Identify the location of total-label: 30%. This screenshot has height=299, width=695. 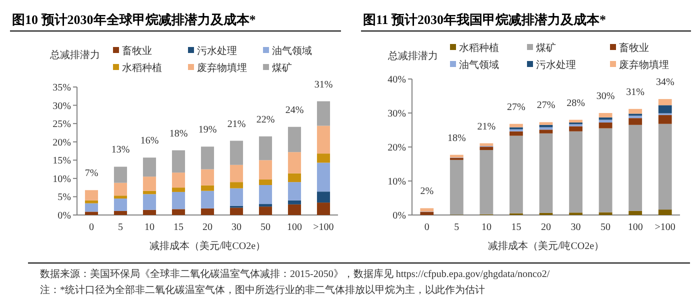
(605, 96).